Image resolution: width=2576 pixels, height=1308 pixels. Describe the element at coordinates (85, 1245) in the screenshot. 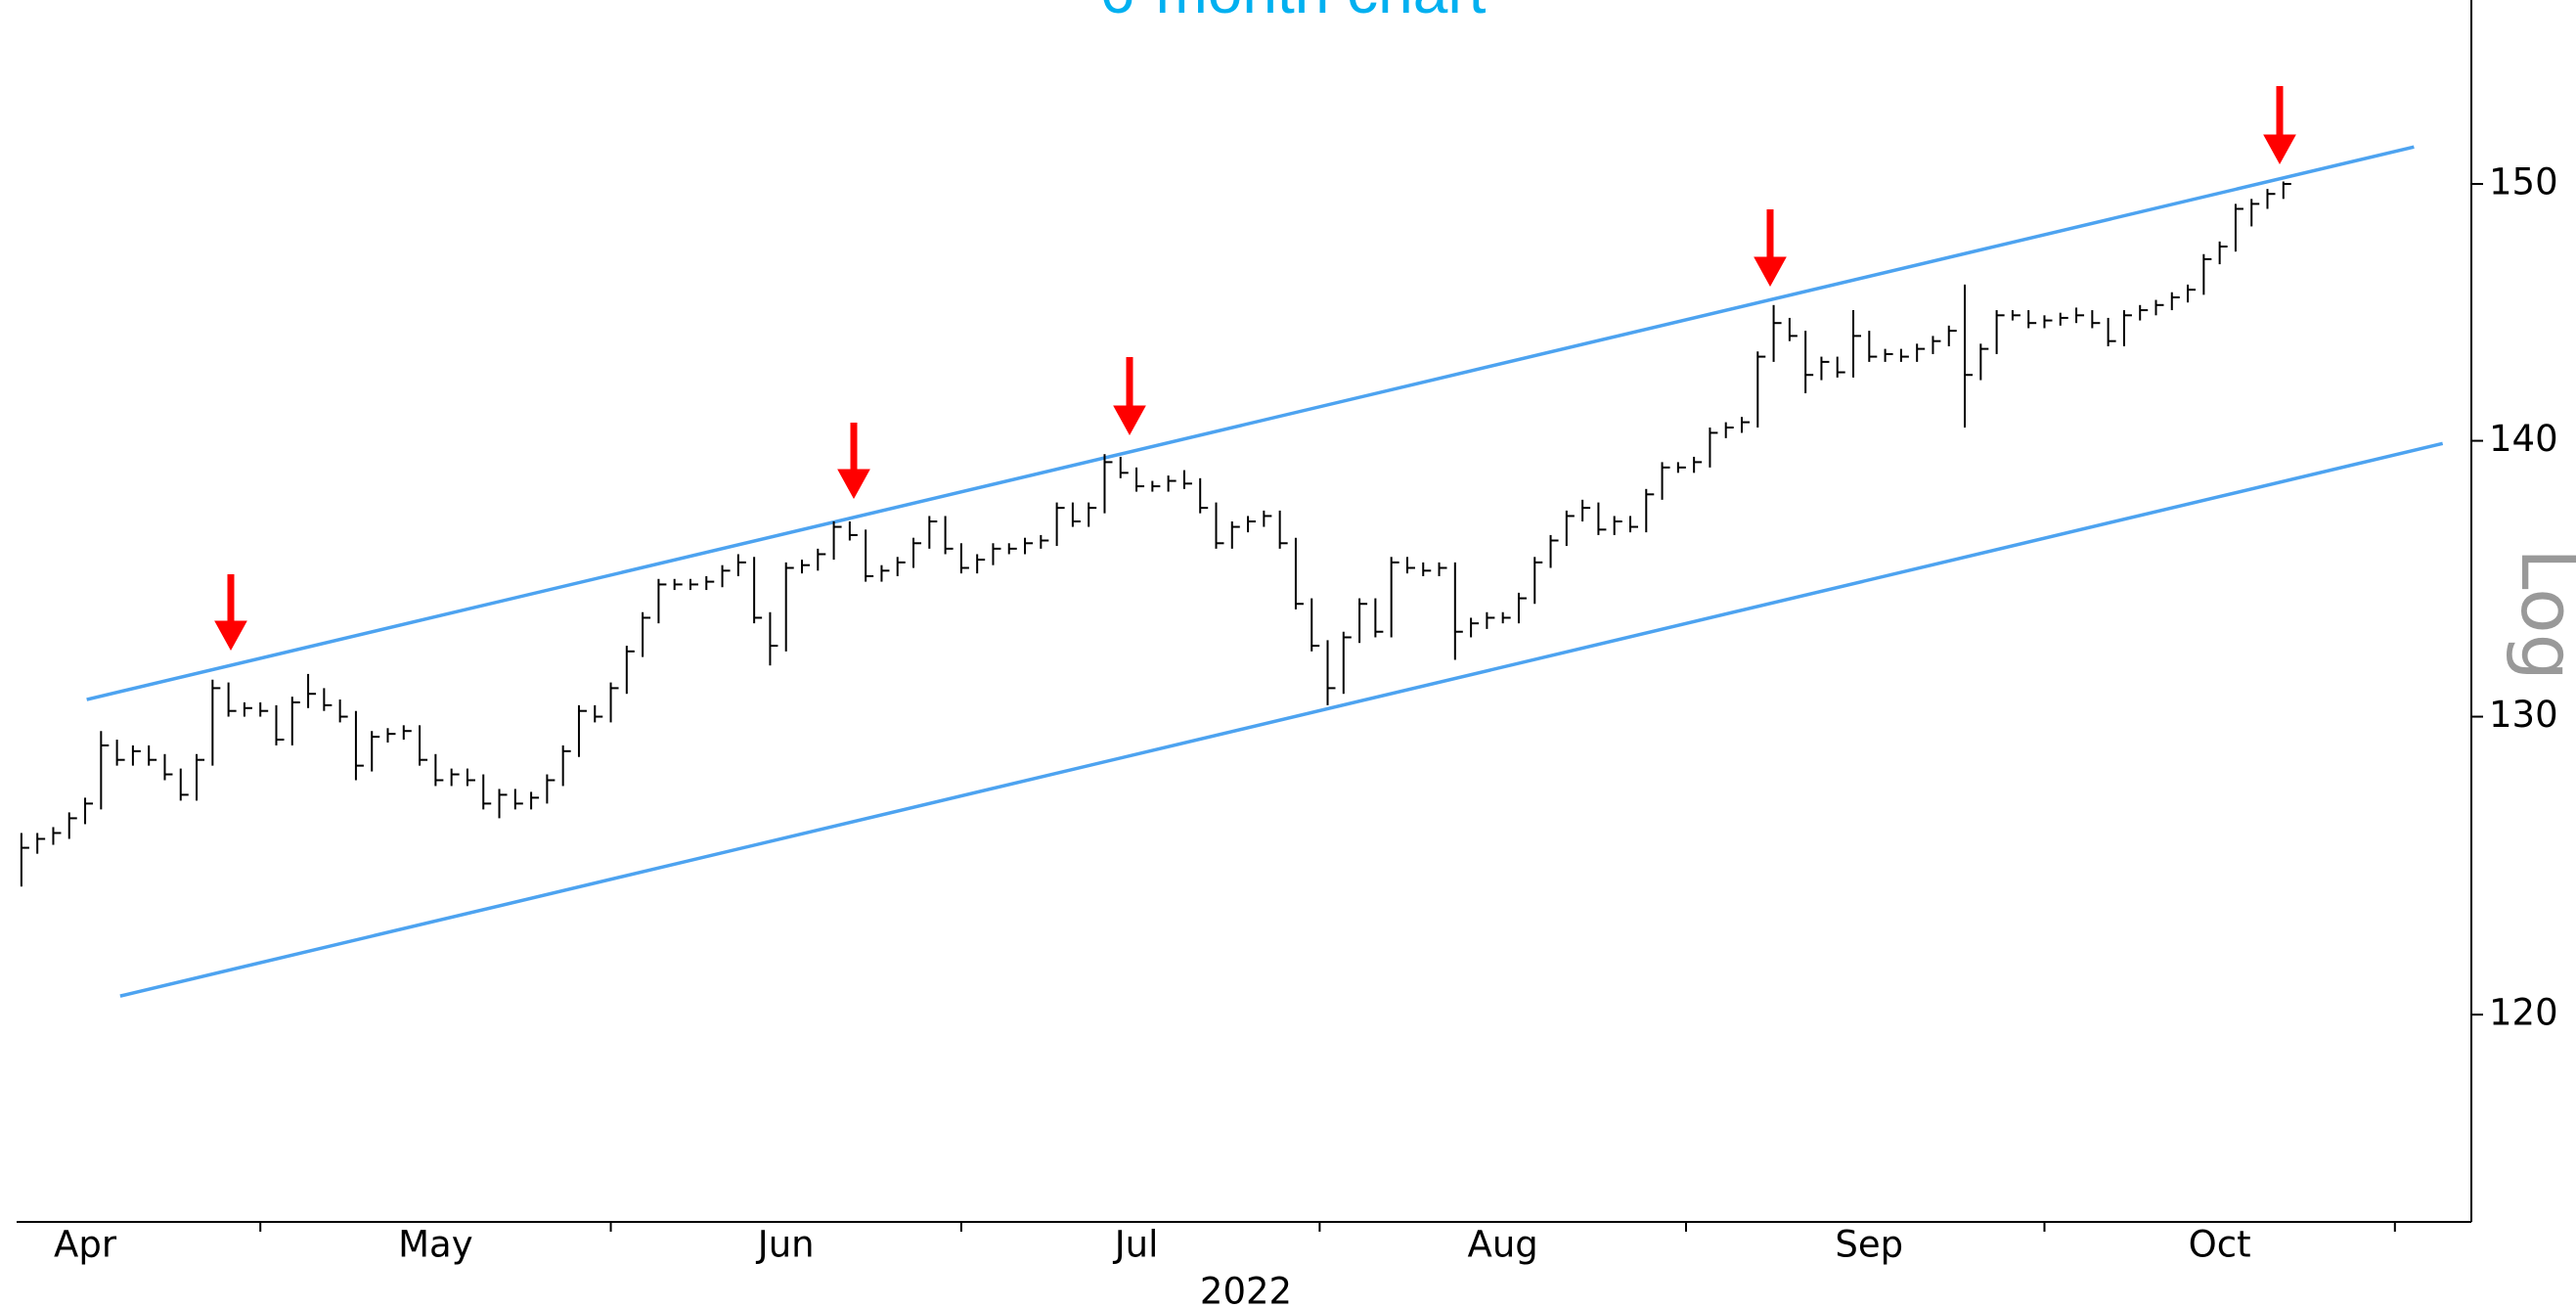

I see `x-tick-label: Apr` at that location.